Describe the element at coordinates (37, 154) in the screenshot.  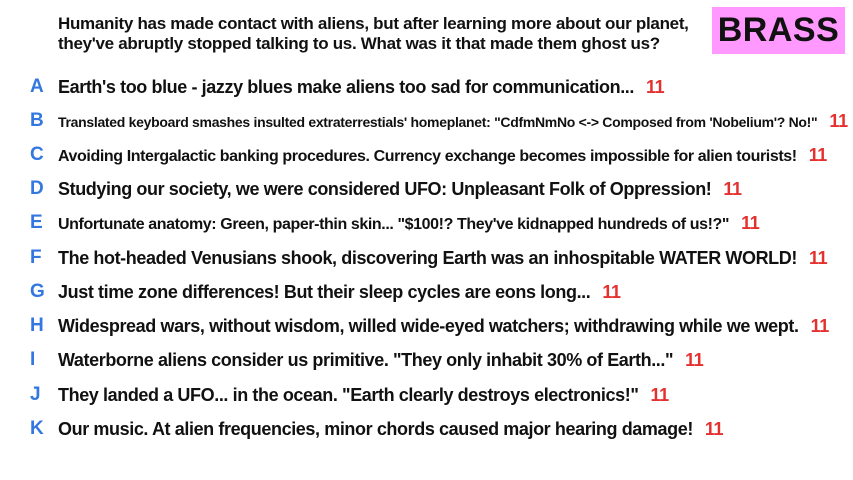
I see `answer-letter: C` at that location.